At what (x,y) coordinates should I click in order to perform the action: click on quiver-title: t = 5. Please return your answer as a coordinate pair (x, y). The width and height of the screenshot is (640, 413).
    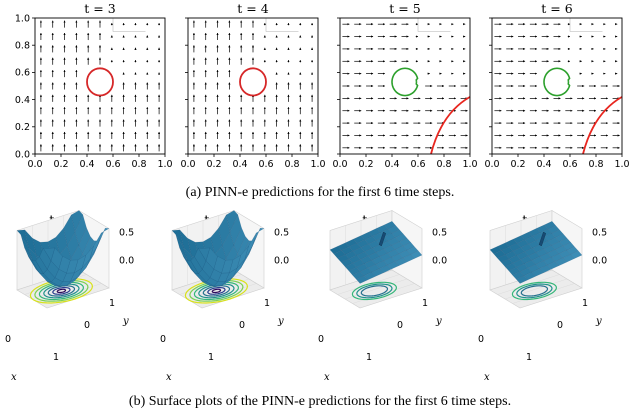
    Looking at the image, I should click on (404, 8).